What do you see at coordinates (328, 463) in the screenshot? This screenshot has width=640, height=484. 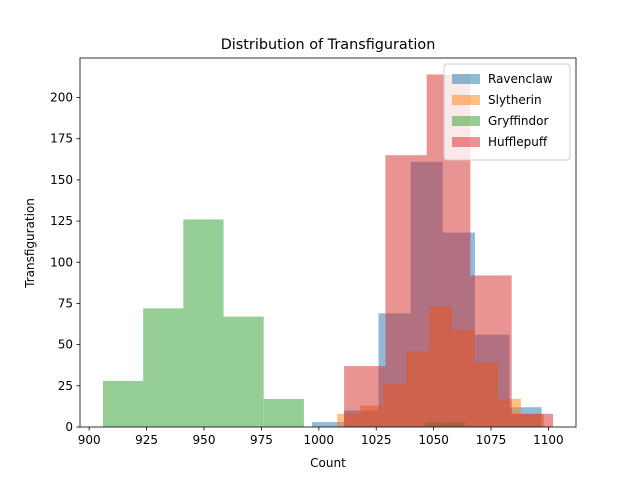 I see `x-axis-label: Count` at bounding box center [328, 463].